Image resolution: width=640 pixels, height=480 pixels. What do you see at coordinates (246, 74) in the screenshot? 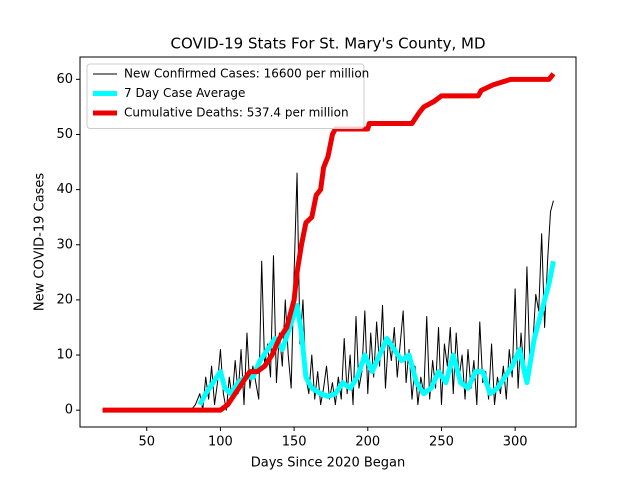
I see `legend-label: New Confirmed Cases: 16600 per million` at bounding box center [246, 74].